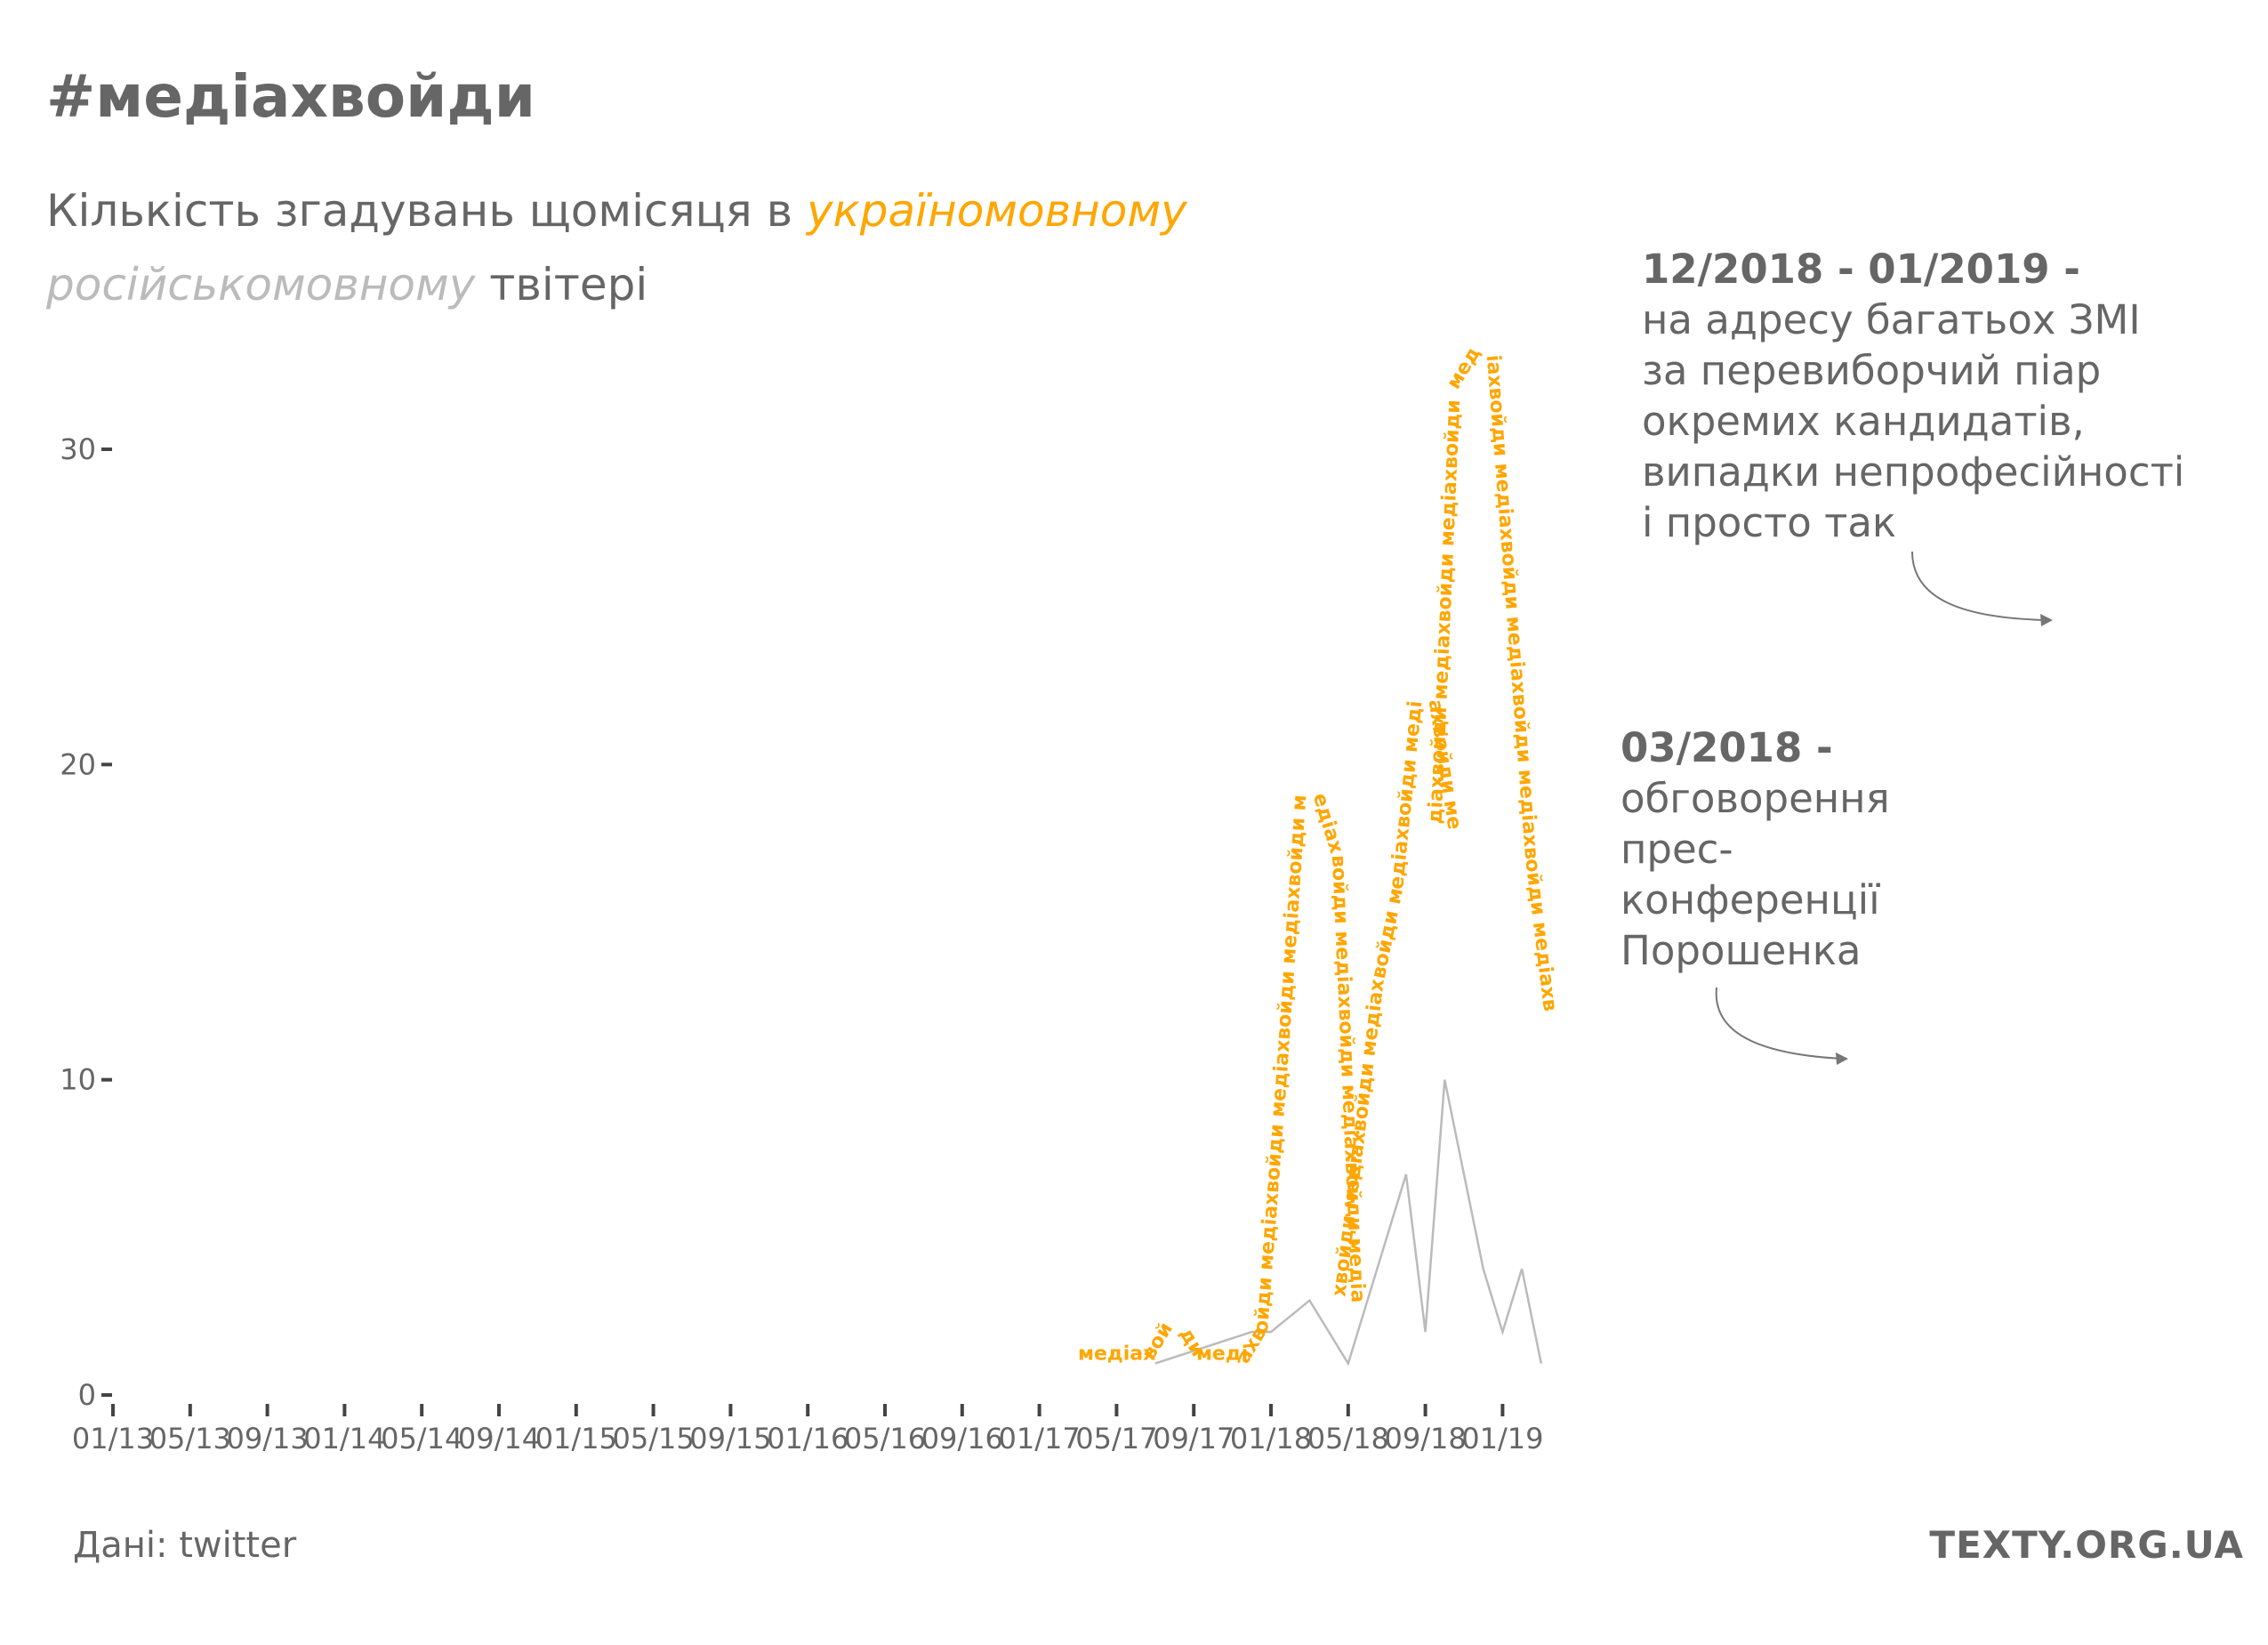 This screenshot has width=2268, height=1645. What do you see at coordinates (996, 211) in the screenshot?
I see `ukrainian-legend-highlight: україномовному` at bounding box center [996, 211].